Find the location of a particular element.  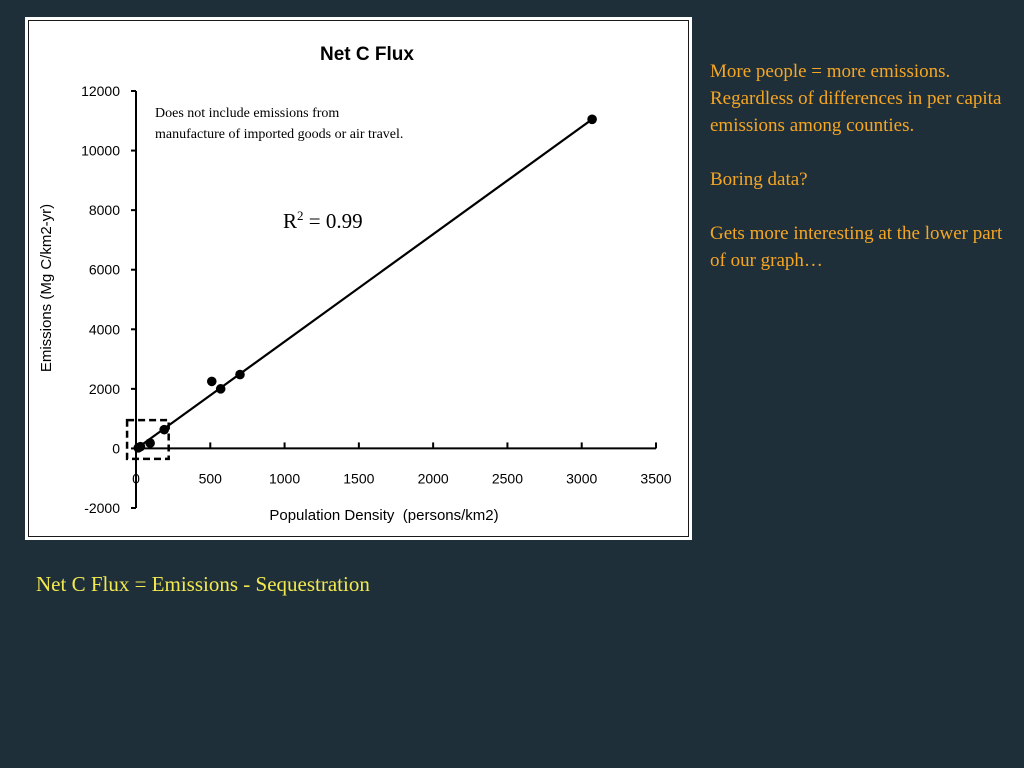

y-axis-label: Emissions (Mg C/km2-yr) is located at coordinates (46, 288).